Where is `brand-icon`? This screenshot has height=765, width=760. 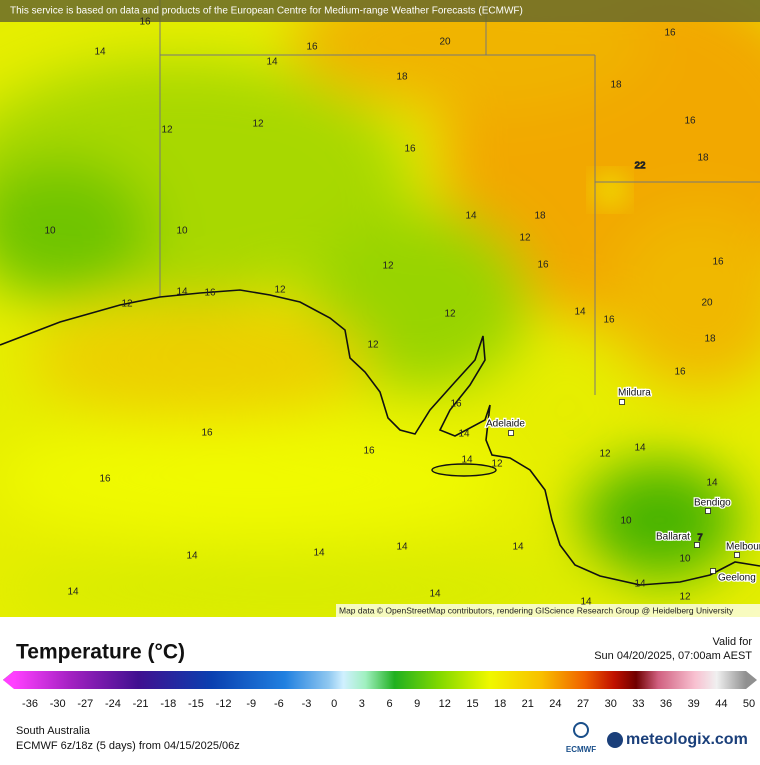 brand-icon is located at coordinates (615, 740).